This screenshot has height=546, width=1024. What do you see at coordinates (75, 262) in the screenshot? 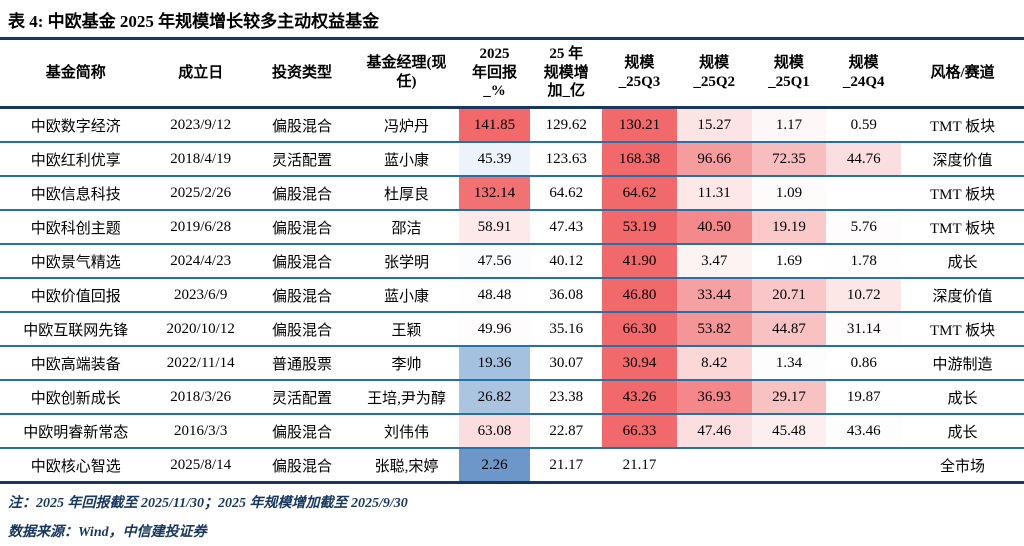
I see `cell-name: 中欧景气精选` at bounding box center [75, 262].